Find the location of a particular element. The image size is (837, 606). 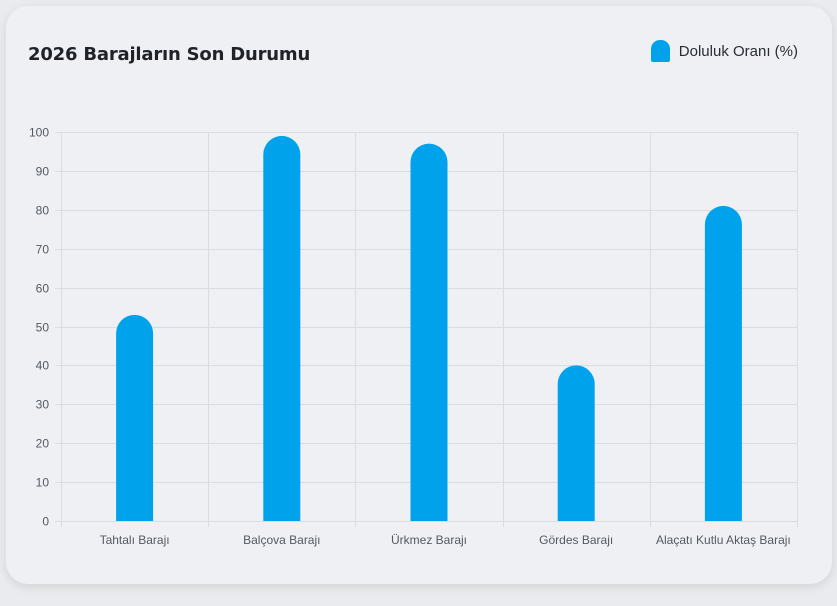

y-tick-label: 40 is located at coordinates (43, 366).